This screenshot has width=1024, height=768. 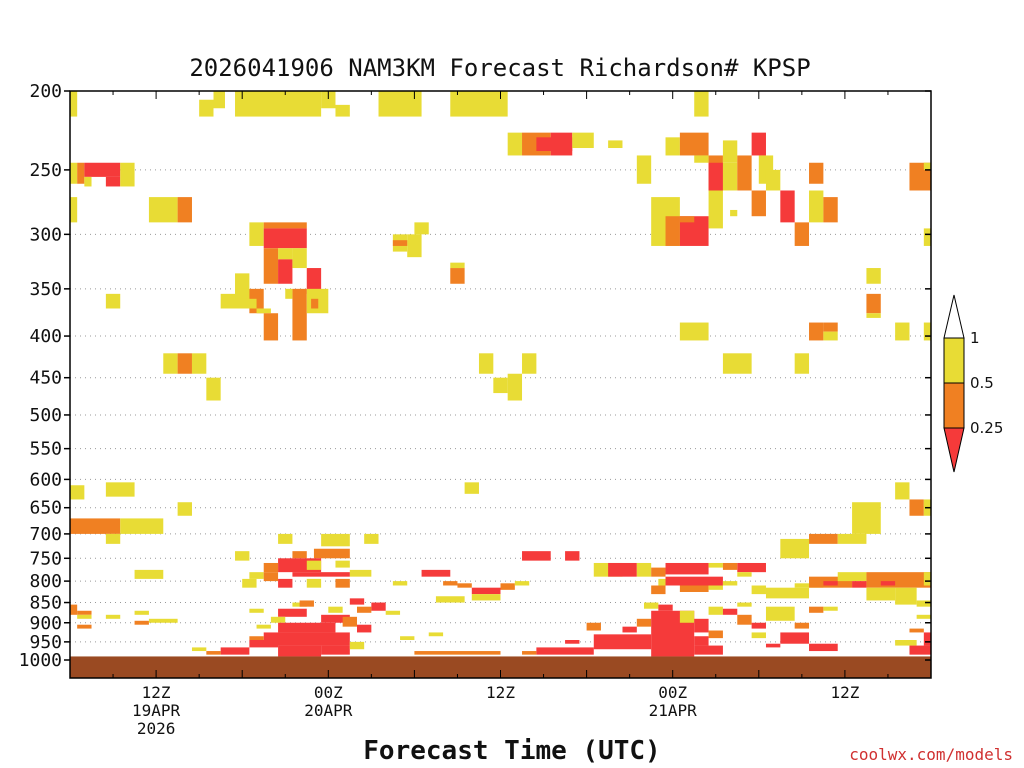 I want to click on x-tick-label: 20APR, so click(x=328, y=710).